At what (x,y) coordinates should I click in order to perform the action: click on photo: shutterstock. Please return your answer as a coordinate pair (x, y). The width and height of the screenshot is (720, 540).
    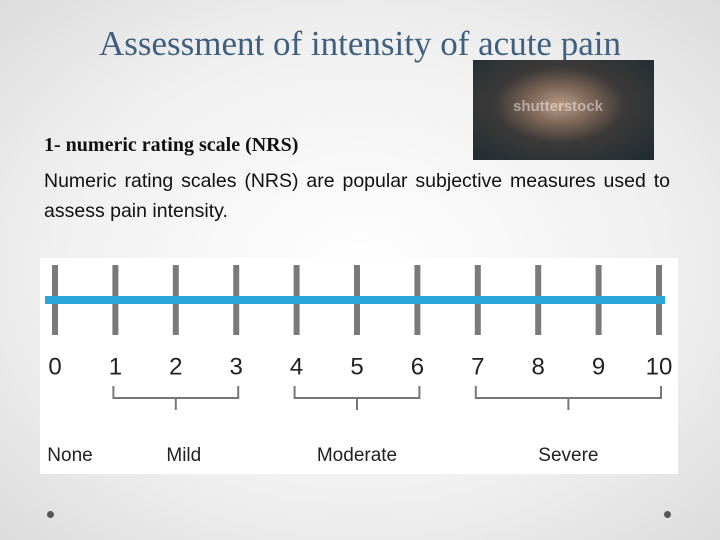
    Looking at the image, I should click on (563, 110).